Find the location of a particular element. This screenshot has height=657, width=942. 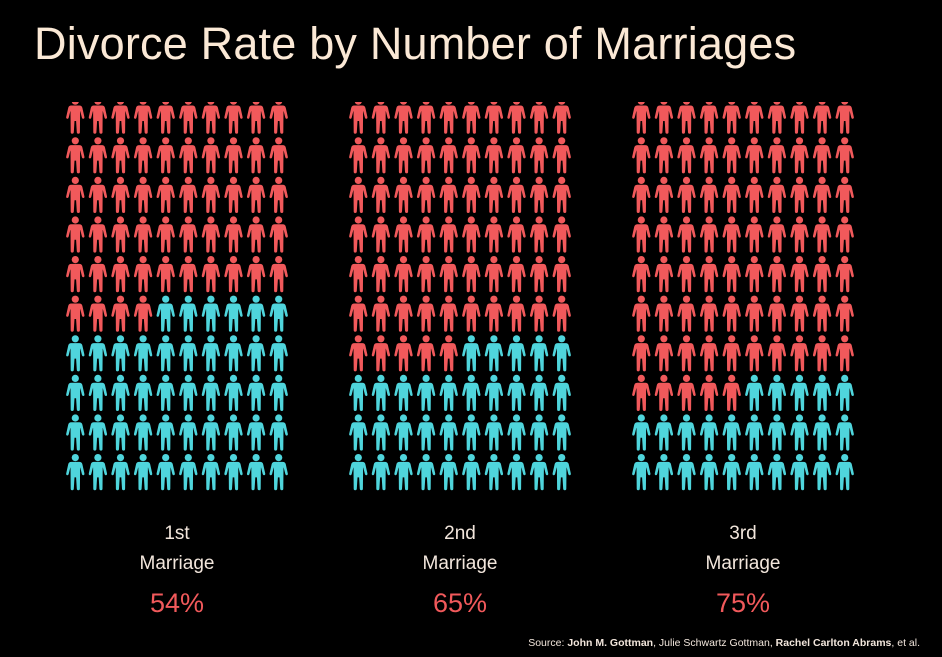

pictogram-svg is located at coordinates (460, 296).